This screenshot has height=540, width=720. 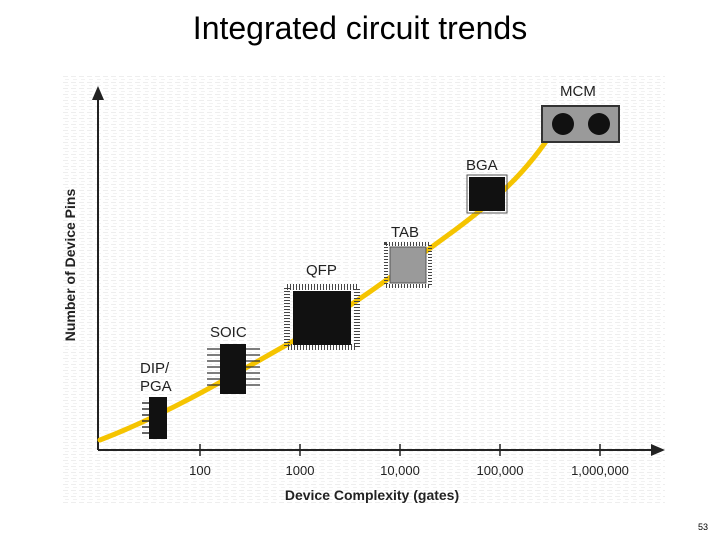 I want to click on dip-label-line1: DIP/, so click(x=155, y=368).